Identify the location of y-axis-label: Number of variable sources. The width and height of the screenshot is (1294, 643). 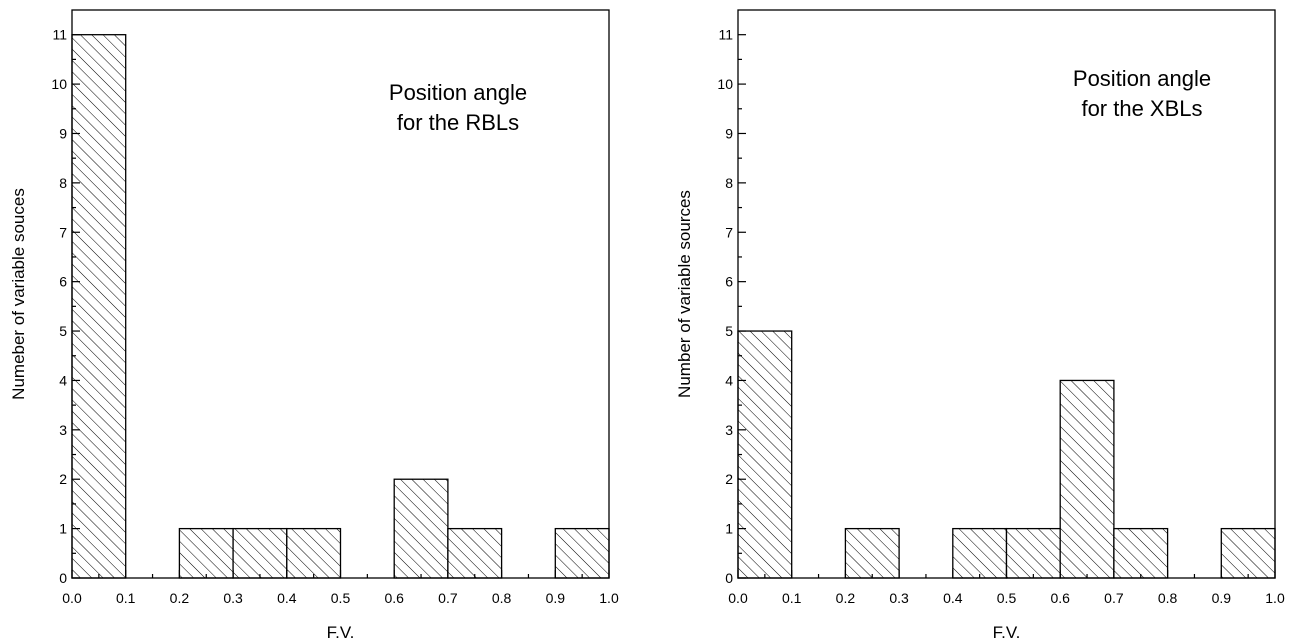
(684, 294).